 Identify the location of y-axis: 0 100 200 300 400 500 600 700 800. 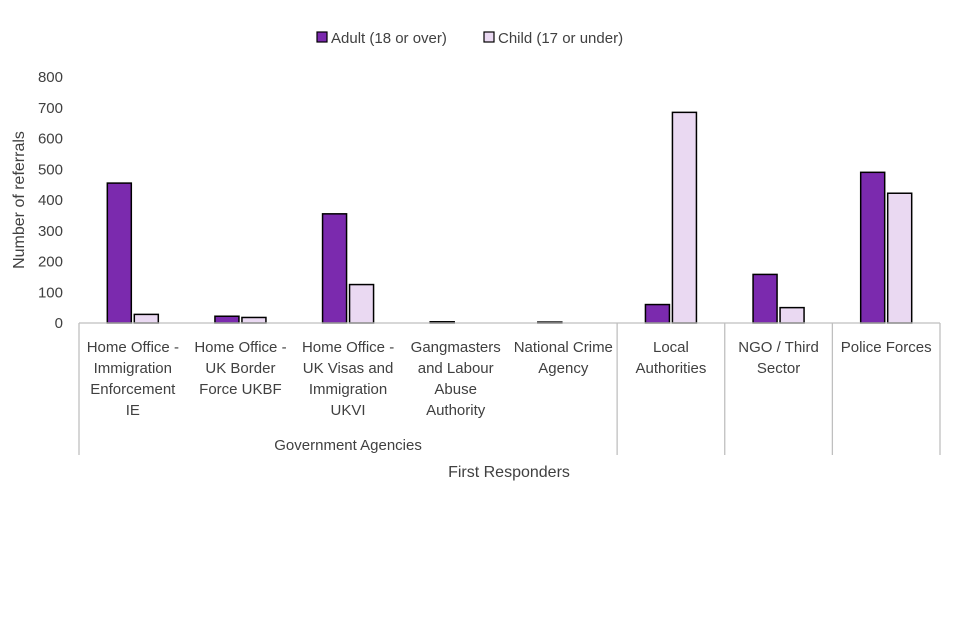
(50, 200).